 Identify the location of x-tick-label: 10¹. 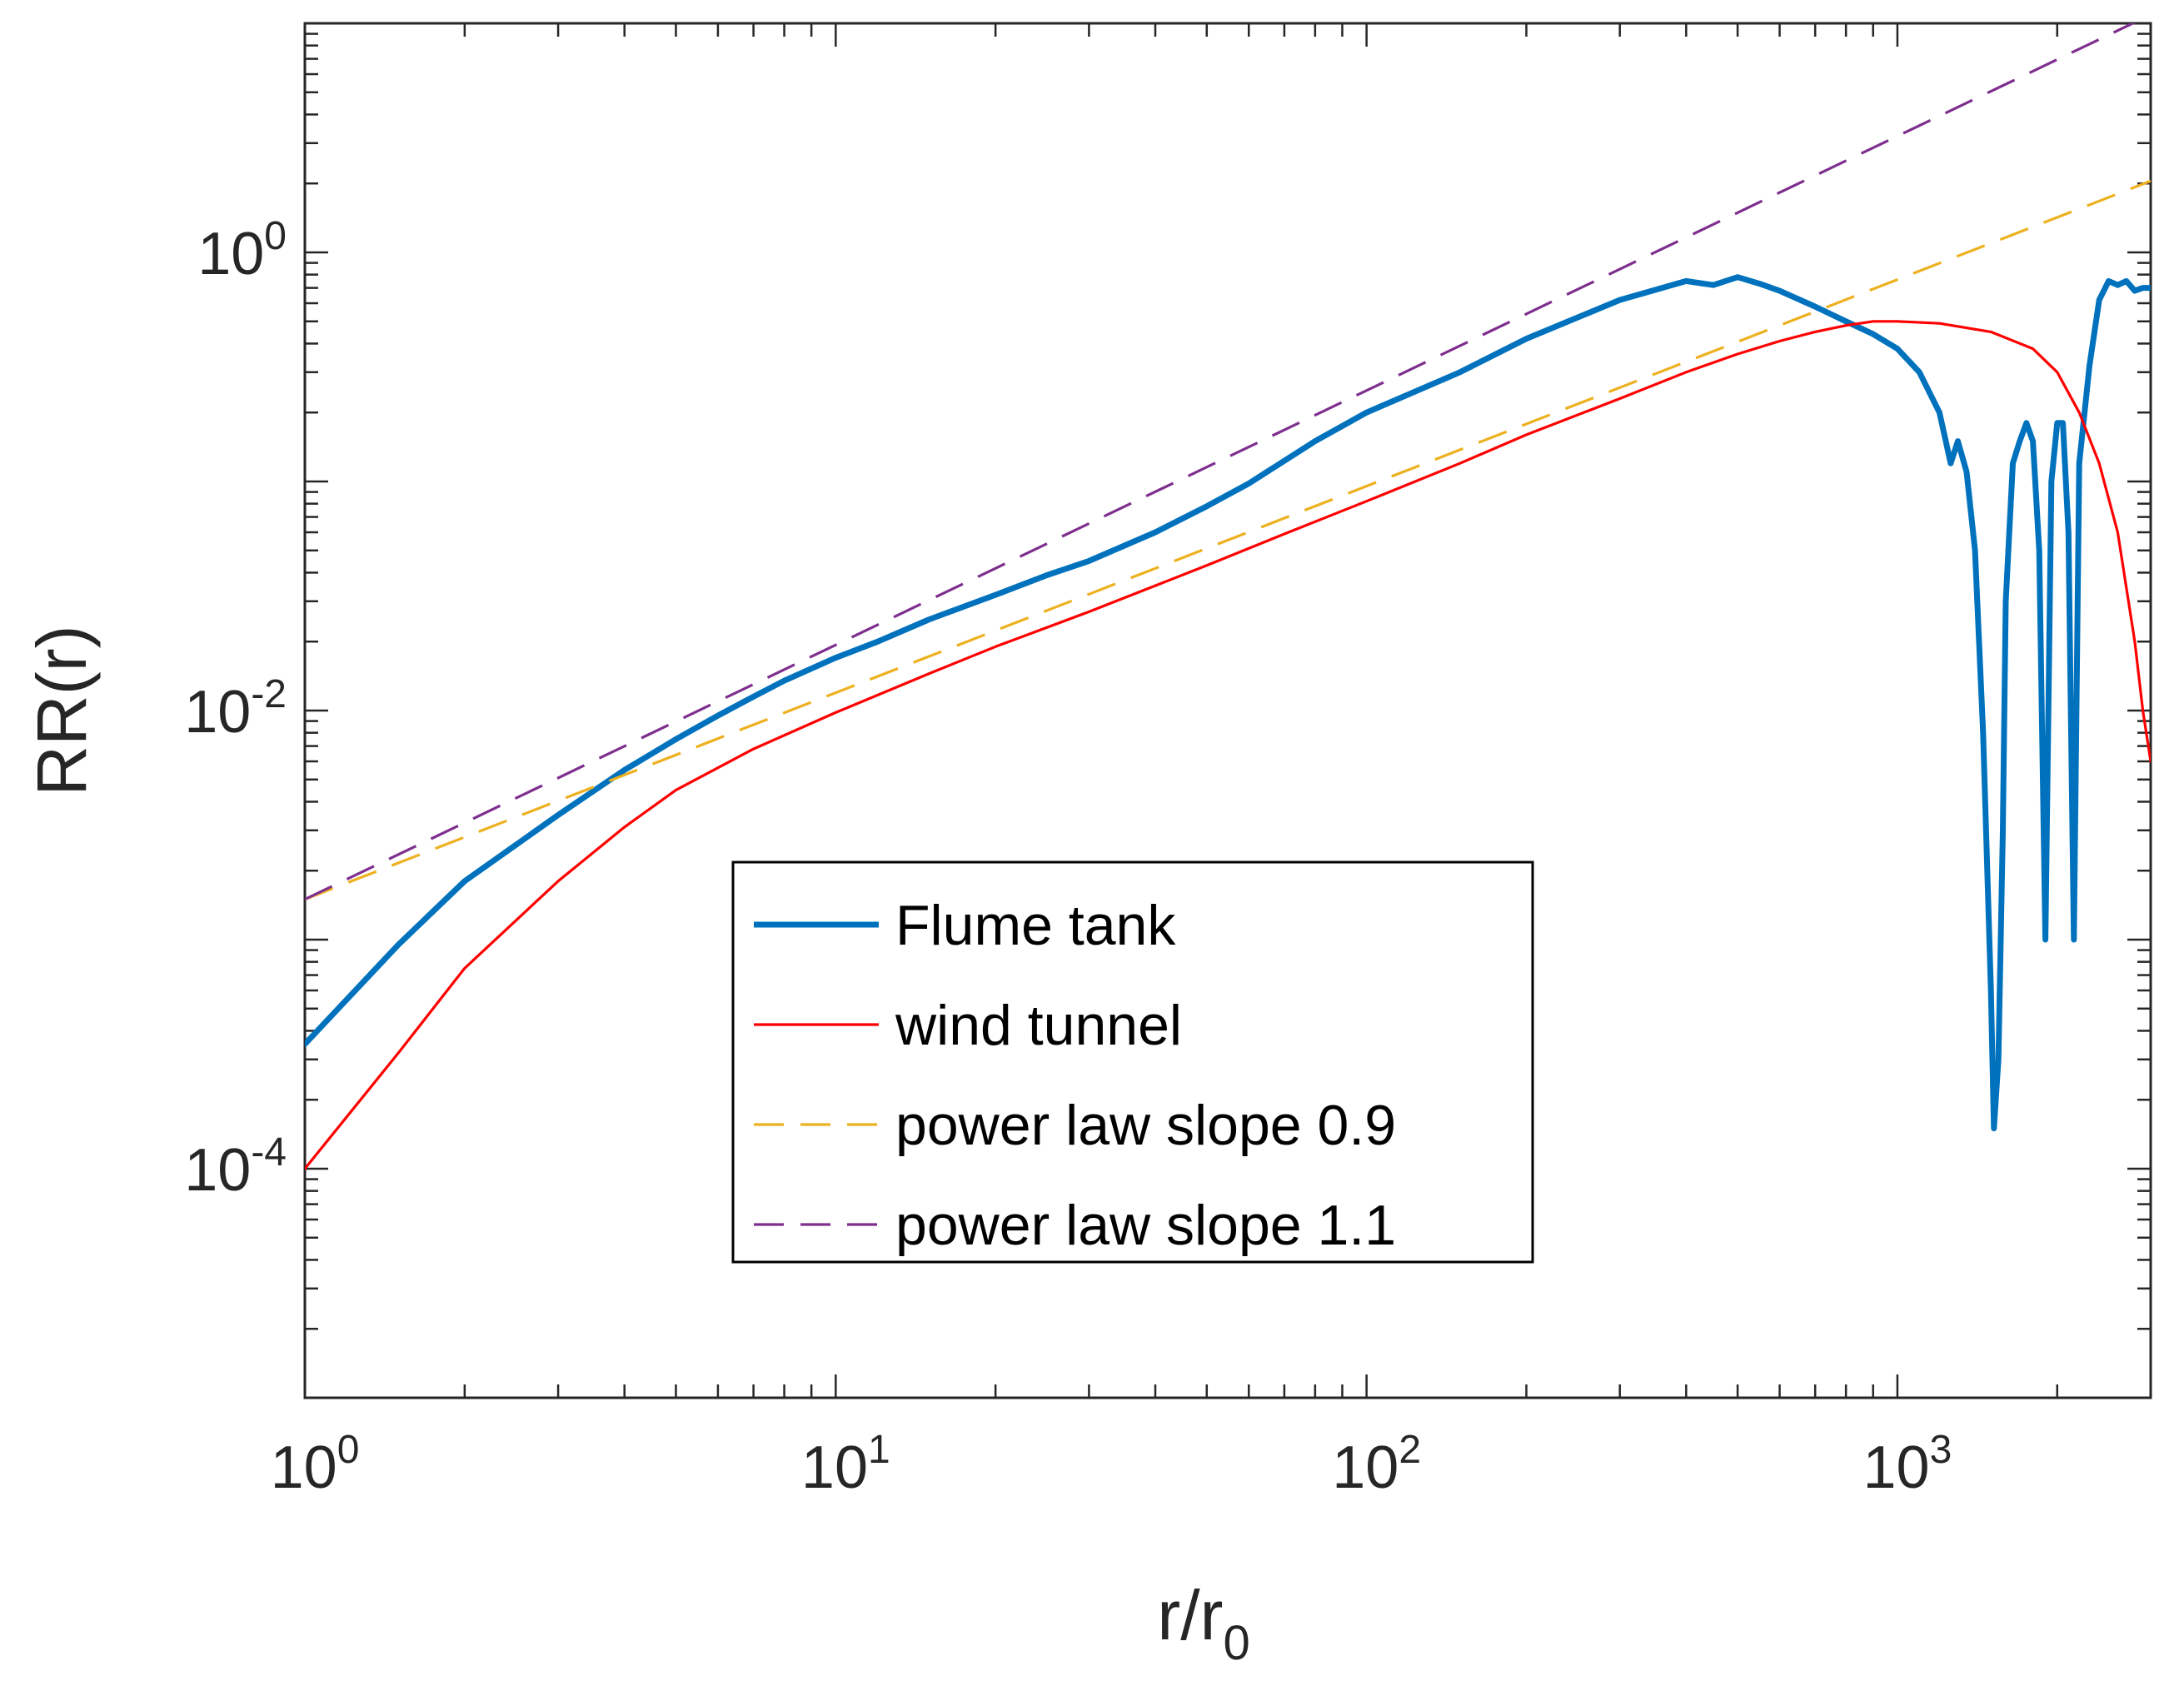
(845, 1464).